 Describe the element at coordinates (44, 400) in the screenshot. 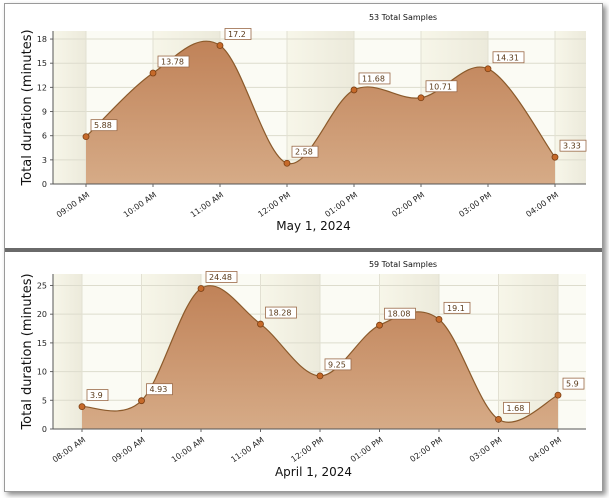

I see `y-tick-label: 5` at that location.